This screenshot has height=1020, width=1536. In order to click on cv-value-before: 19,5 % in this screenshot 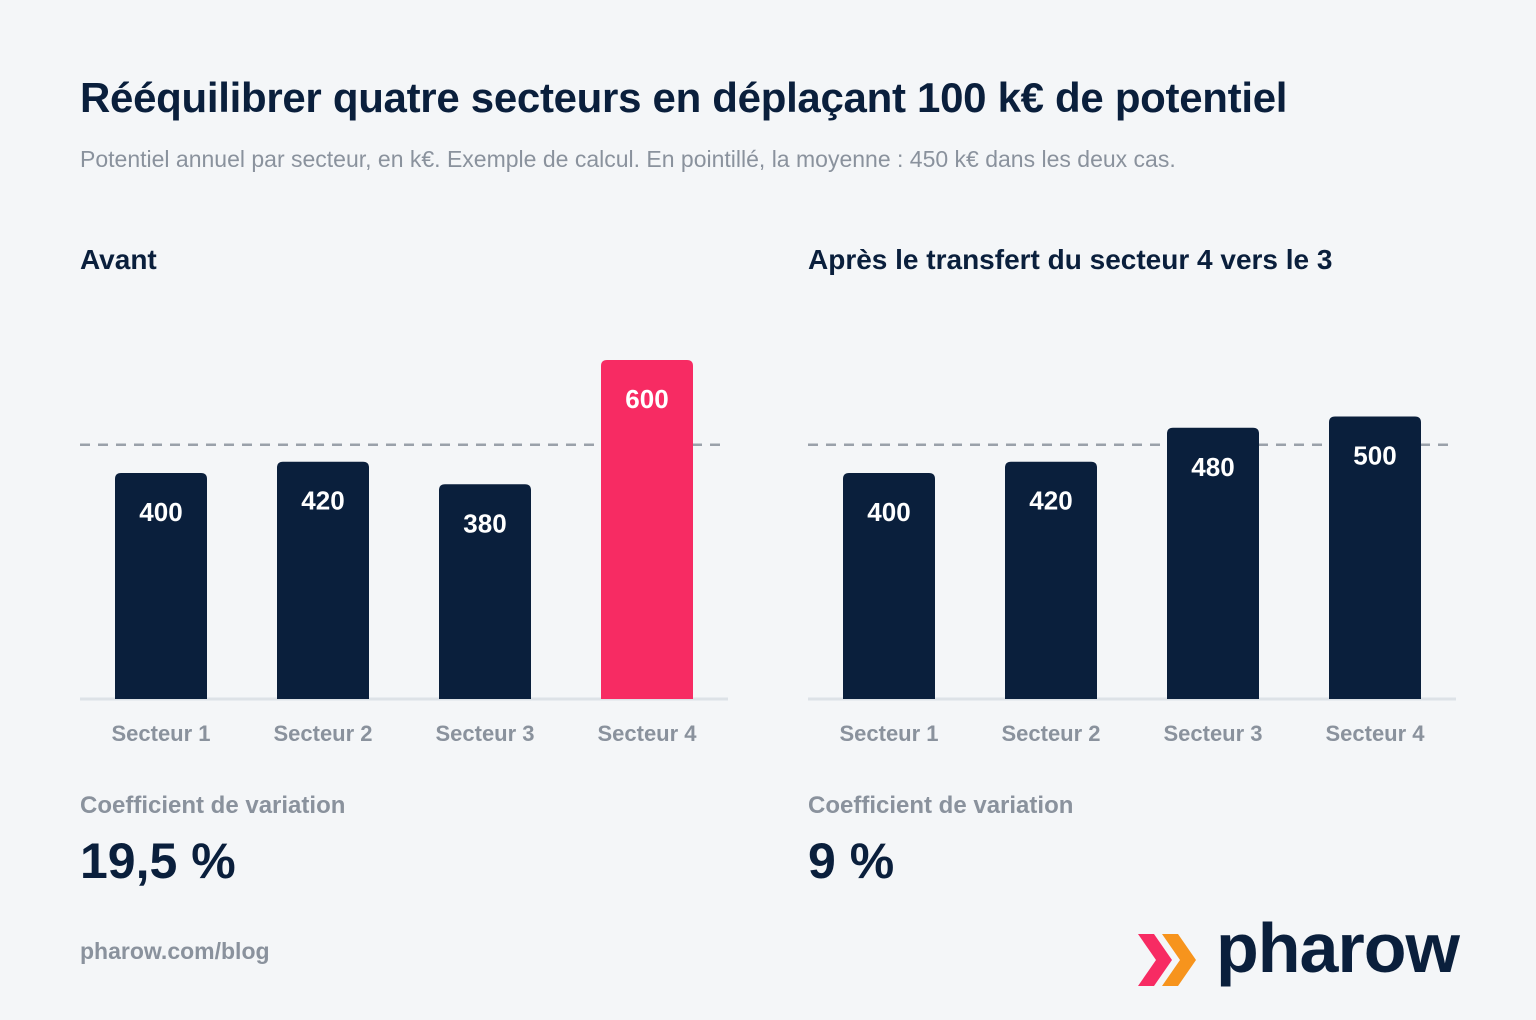, I will do `click(158, 861)`.